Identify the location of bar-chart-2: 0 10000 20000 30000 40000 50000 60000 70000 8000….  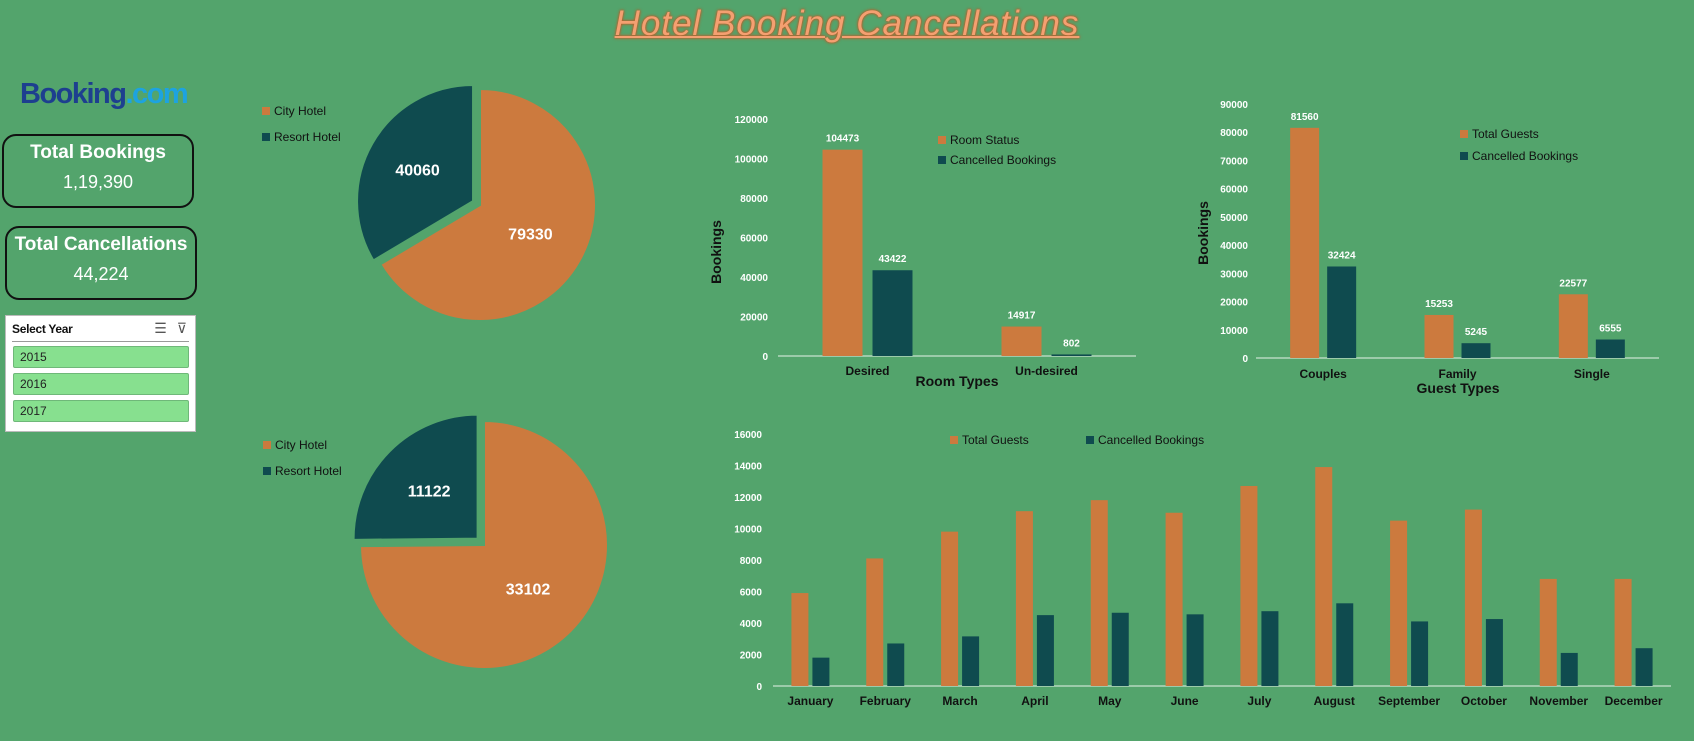
(1427, 248).